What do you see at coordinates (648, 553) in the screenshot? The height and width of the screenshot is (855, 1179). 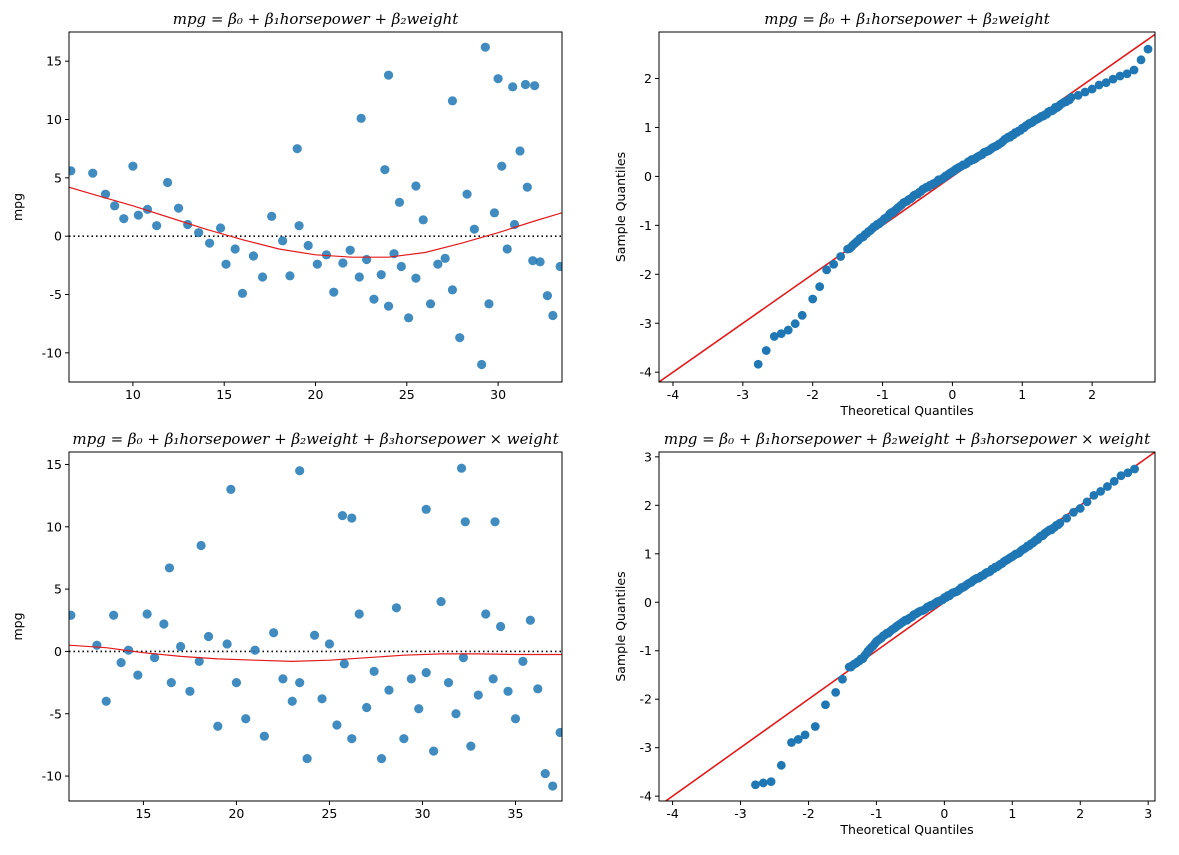 I see `y-tick-label: 1` at bounding box center [648, 553].